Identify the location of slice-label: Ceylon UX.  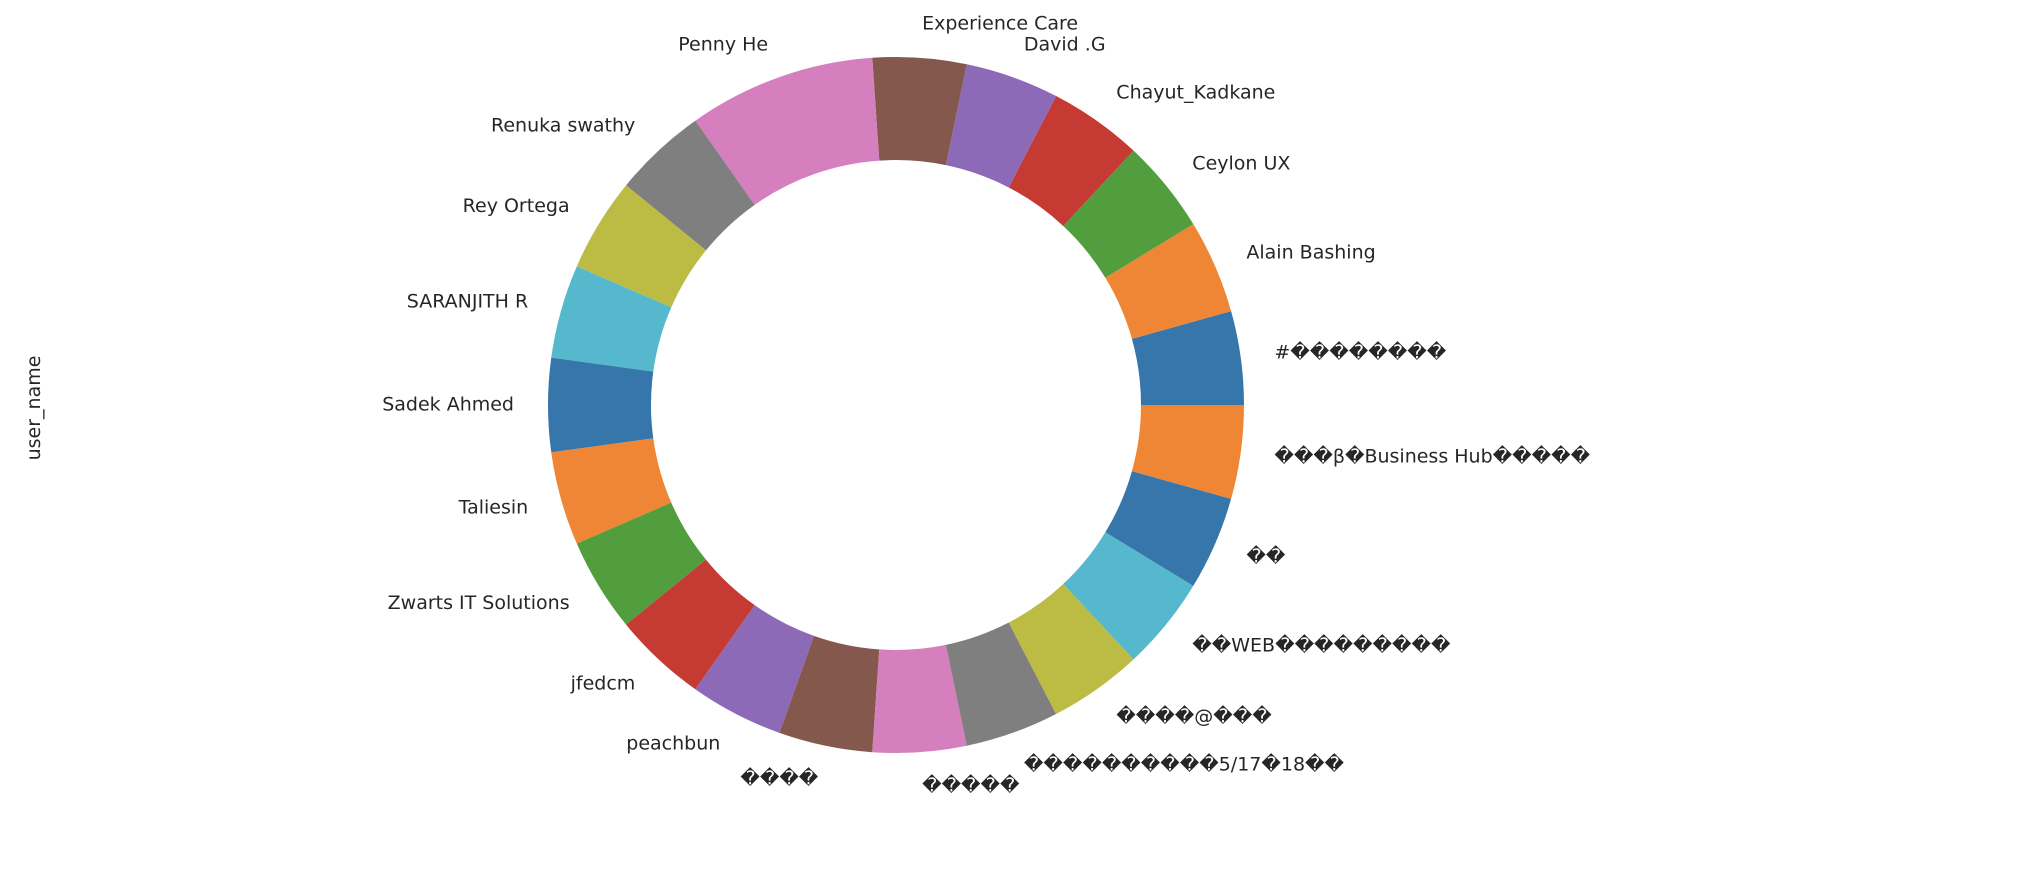
(1241, 163).